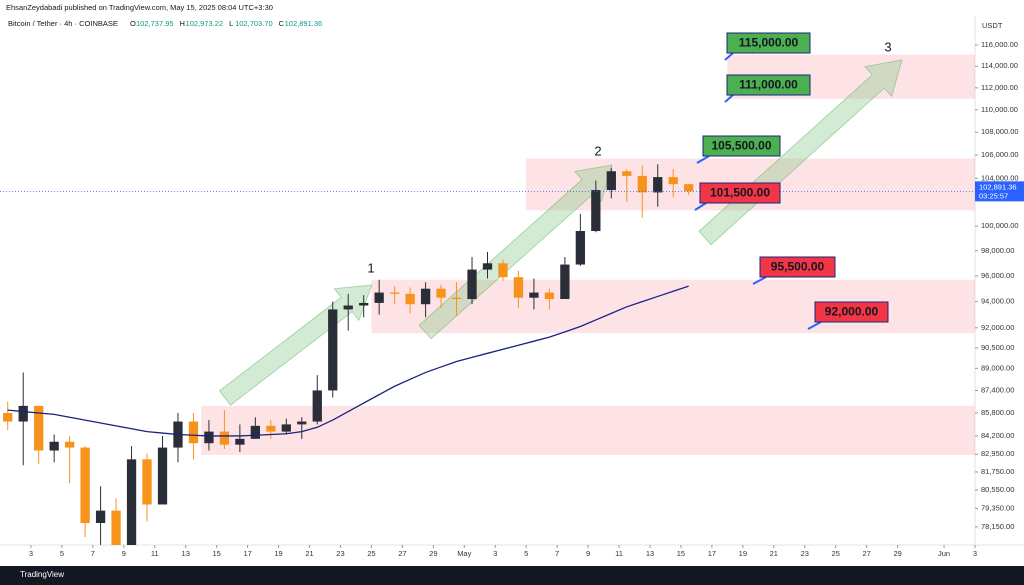 This screenshot has width=1024, height=585. I want to click on ohlc-key: O, so click(133, 23).